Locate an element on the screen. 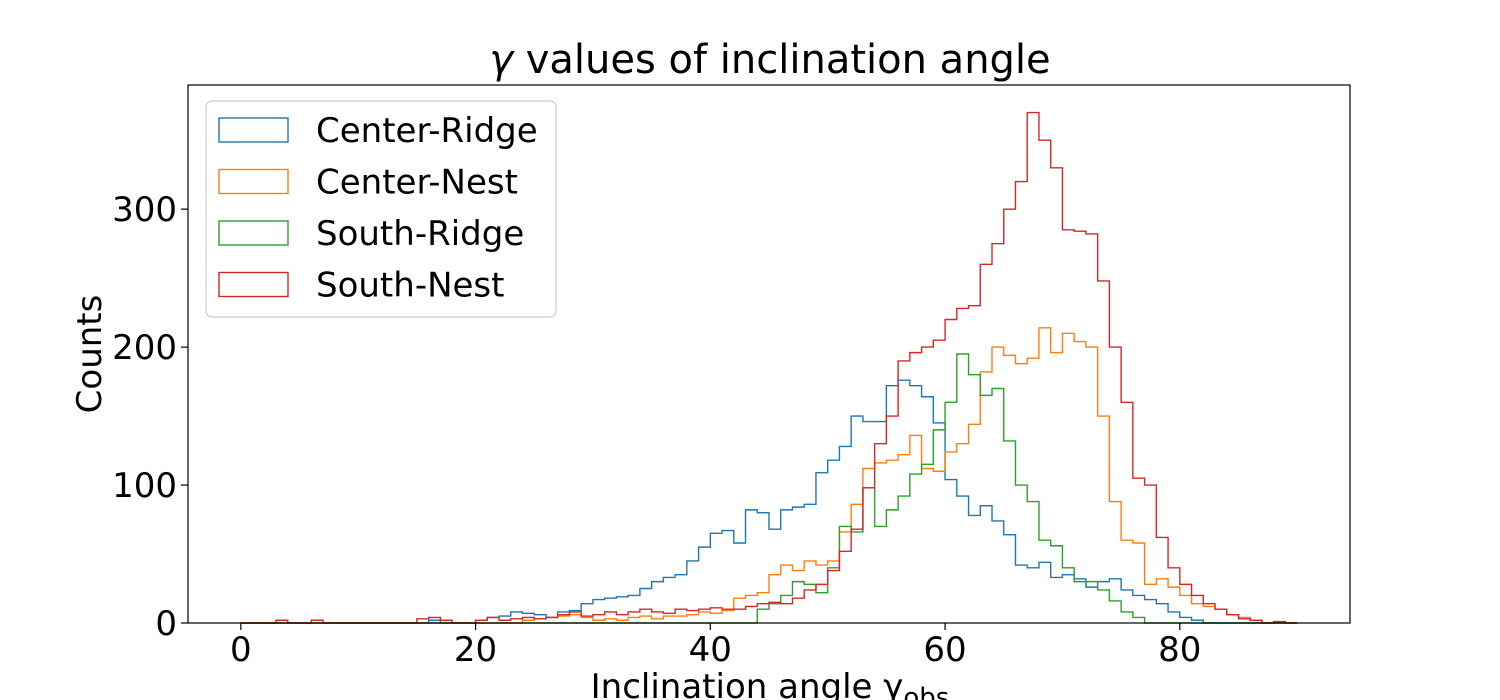  x-tick-label: 40 is located at coordinates (710, 650).